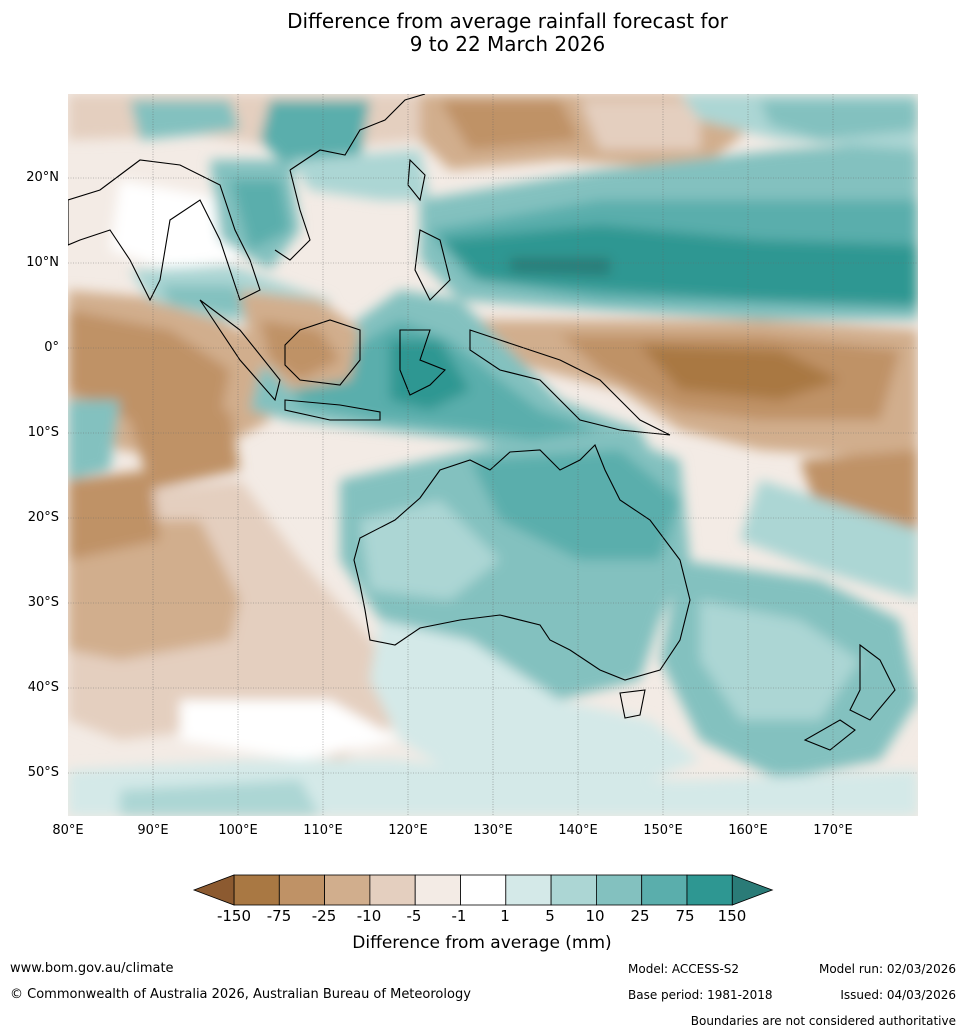 This screenshot has width=965, height=1035. I want to click on colorbar-tick-label: -10, so click(369, 916).